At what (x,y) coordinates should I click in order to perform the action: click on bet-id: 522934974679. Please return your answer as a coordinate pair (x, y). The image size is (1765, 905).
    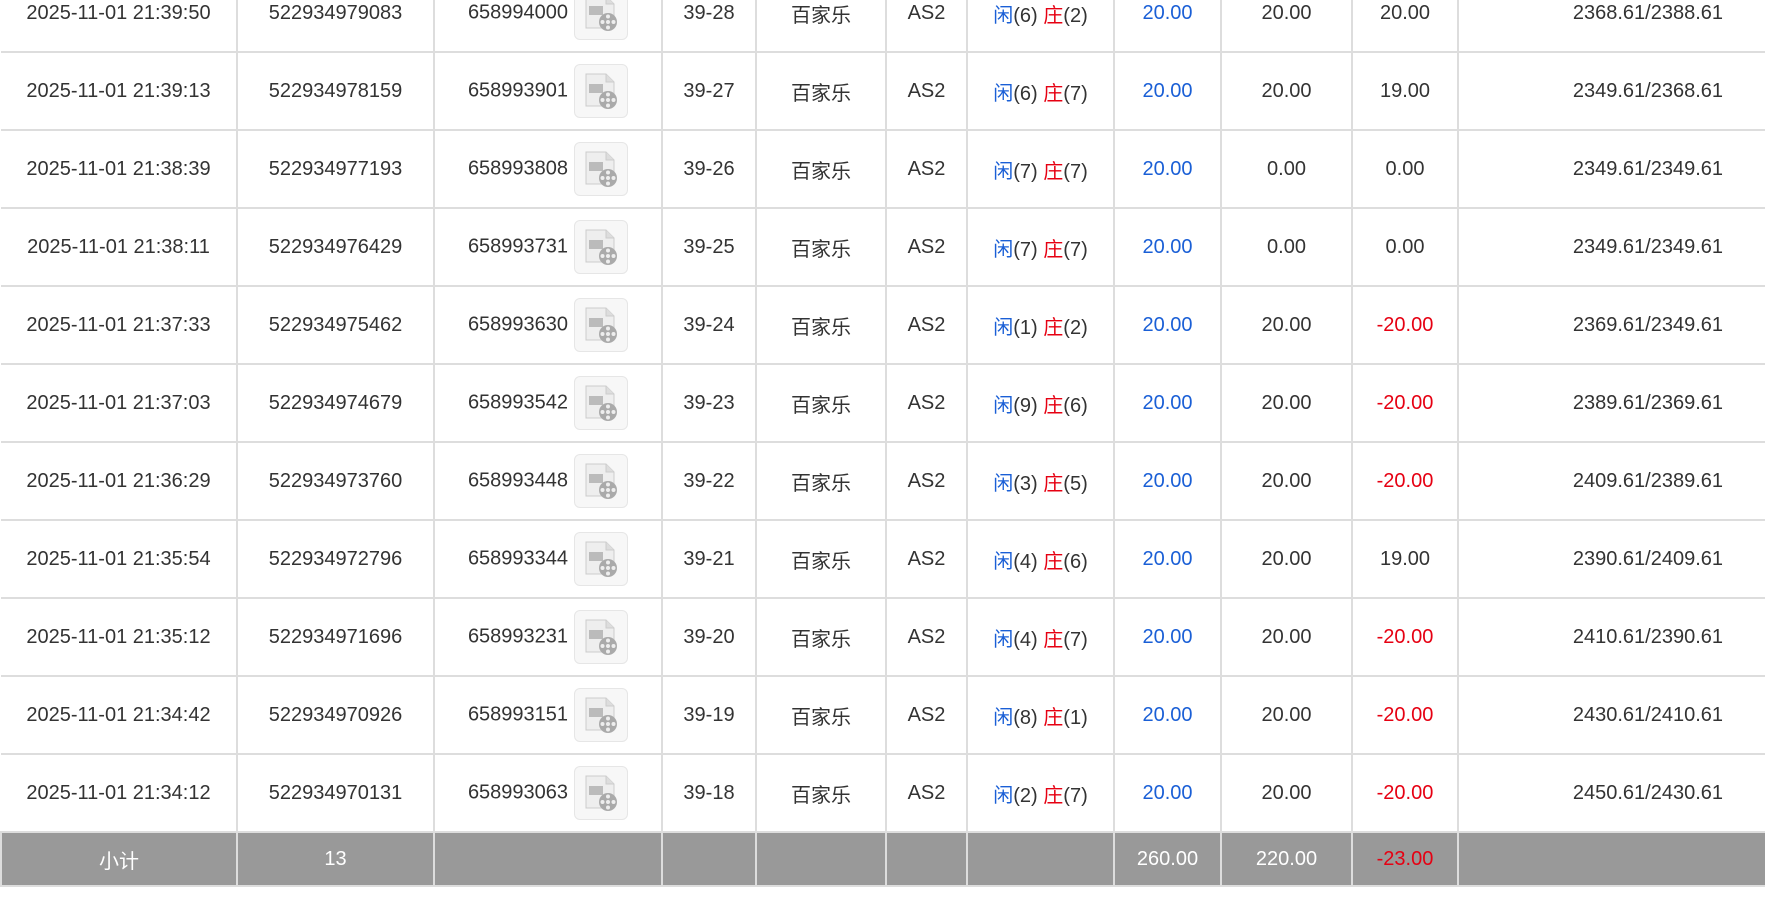
    Looking at the image, I should click on (335, 403).